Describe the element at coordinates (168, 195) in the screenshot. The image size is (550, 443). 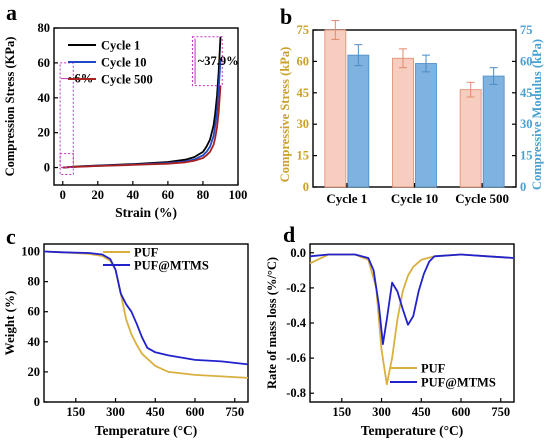
I see `x-tick-label: 60` at that location.